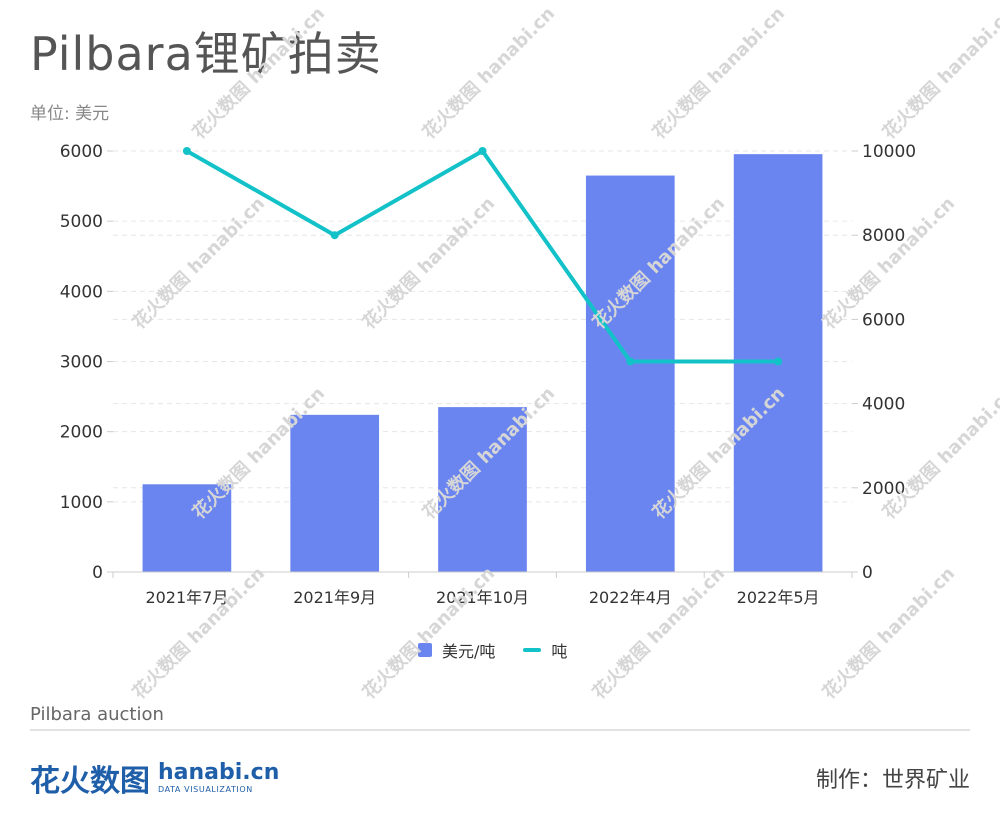  What do you see at coordinates (70, 114) in the screenshot?
I see `unit-label: 单位: 美元` at bounding box center [70, 114].